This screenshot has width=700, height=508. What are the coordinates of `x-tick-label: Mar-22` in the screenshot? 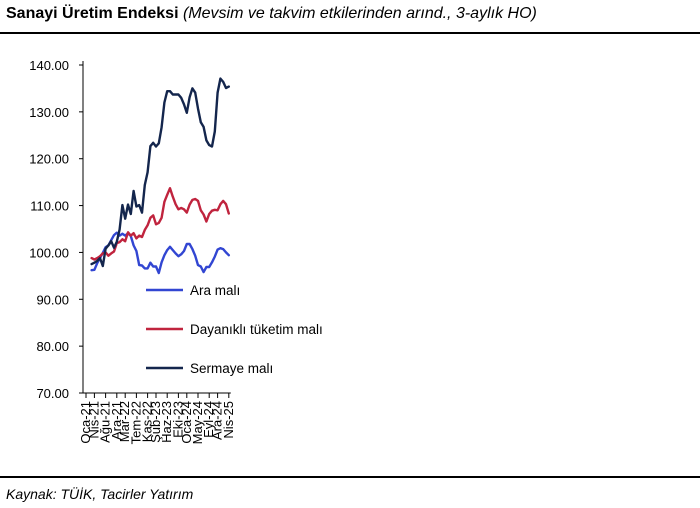 It's located at (124, 421).